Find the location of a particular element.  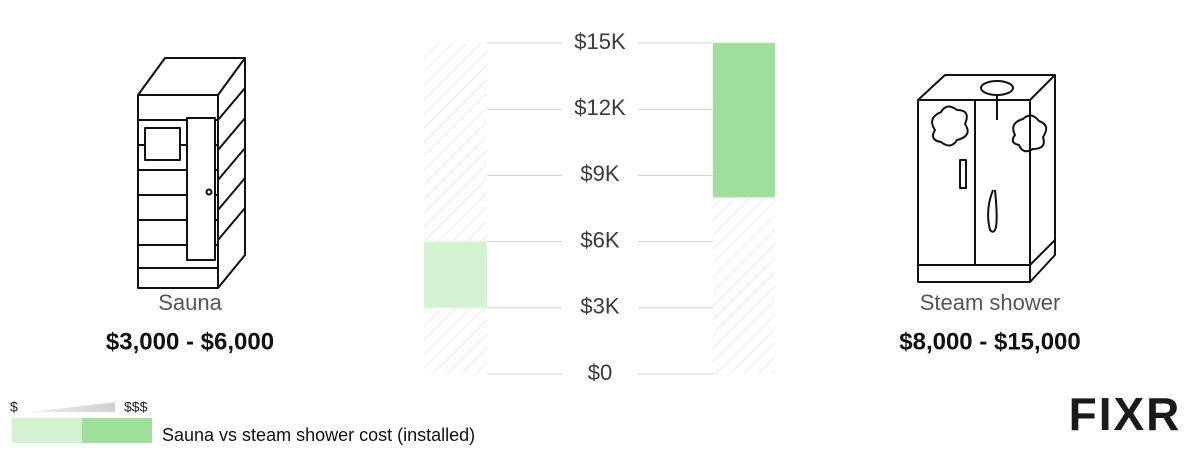

category-label: Sauna is located at coordinates (190, 302).